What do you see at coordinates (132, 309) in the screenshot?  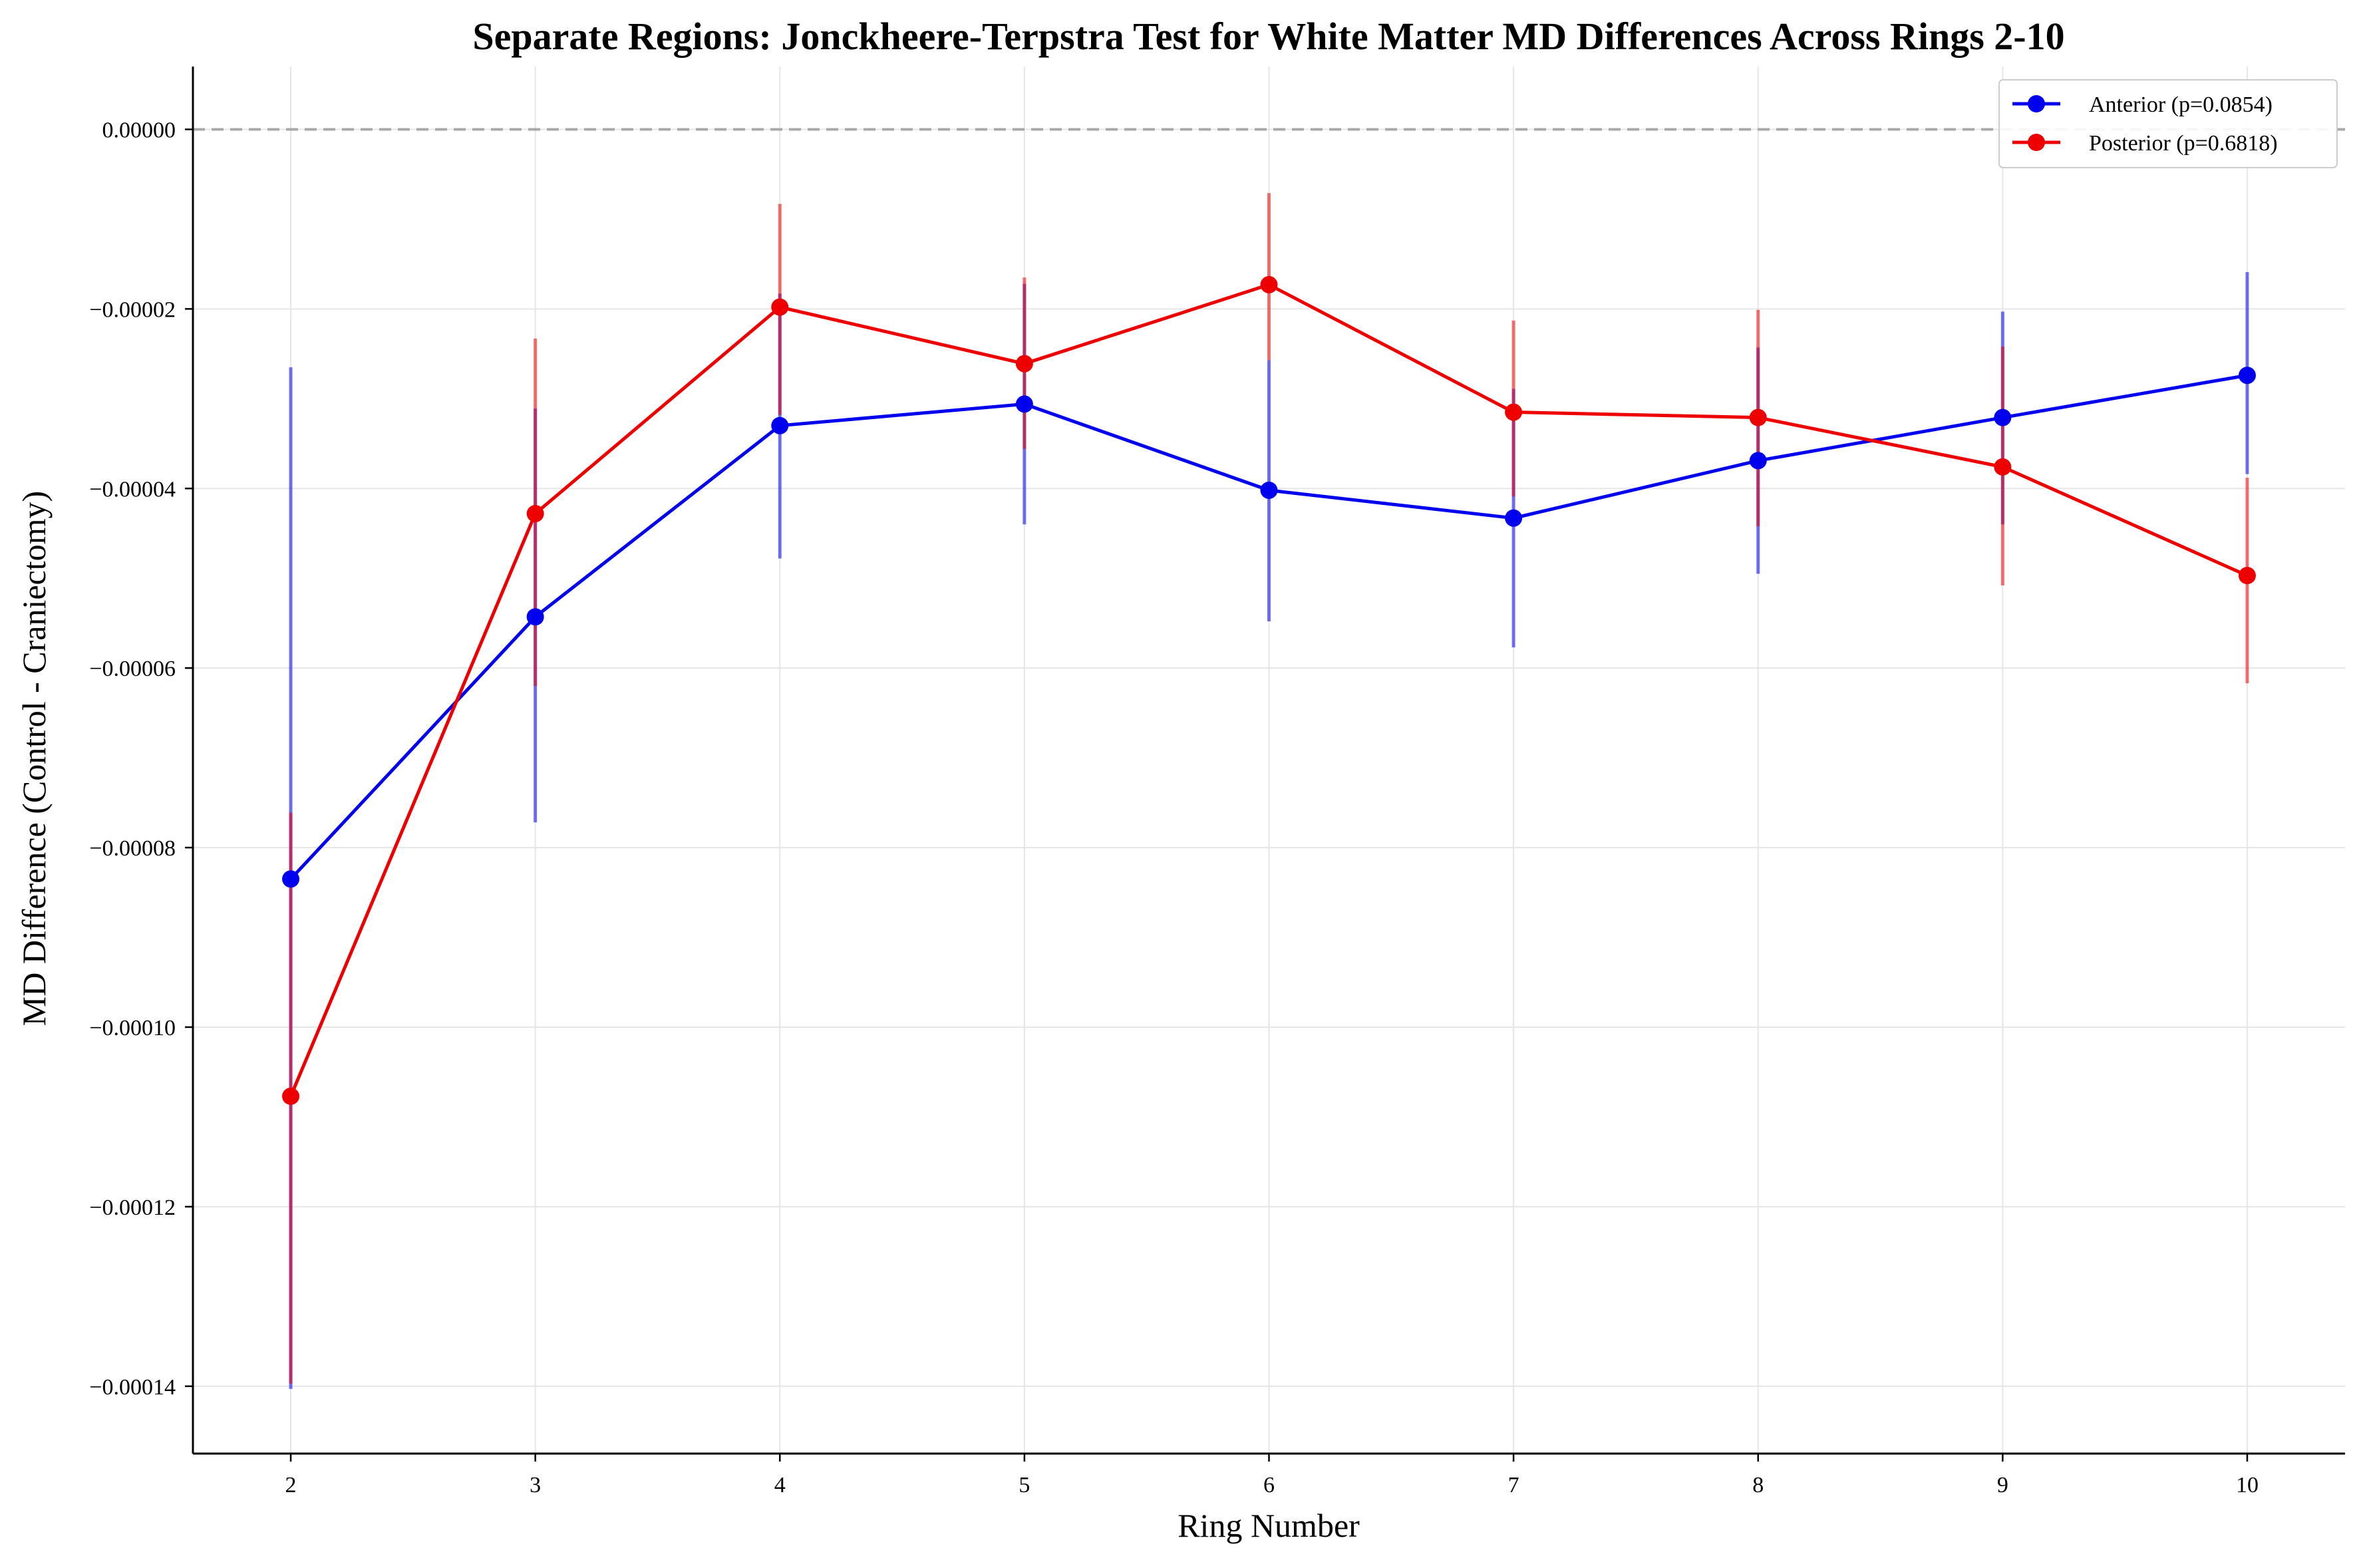 I see `y-tick-label: −0.00002` at bounding box center [132, 309].